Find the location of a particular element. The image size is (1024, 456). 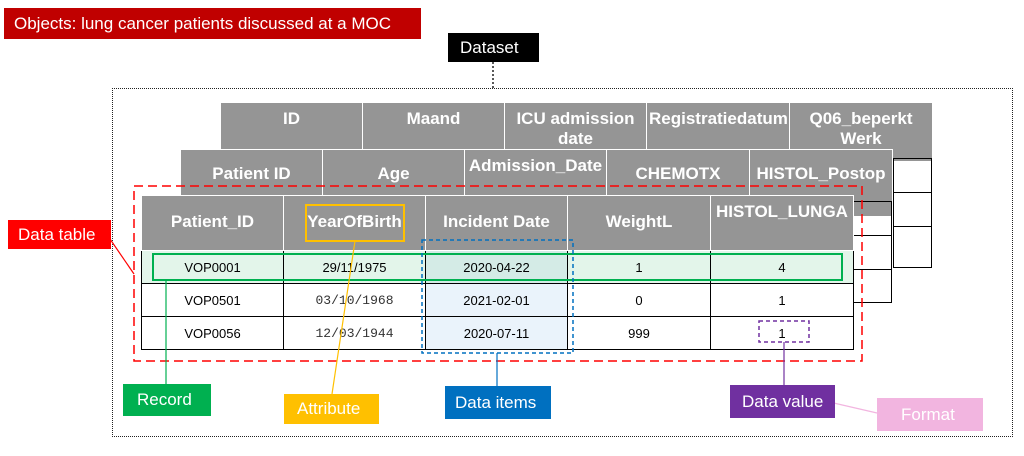

dataset-tag: Dataset is located at coordinates (493, 47).